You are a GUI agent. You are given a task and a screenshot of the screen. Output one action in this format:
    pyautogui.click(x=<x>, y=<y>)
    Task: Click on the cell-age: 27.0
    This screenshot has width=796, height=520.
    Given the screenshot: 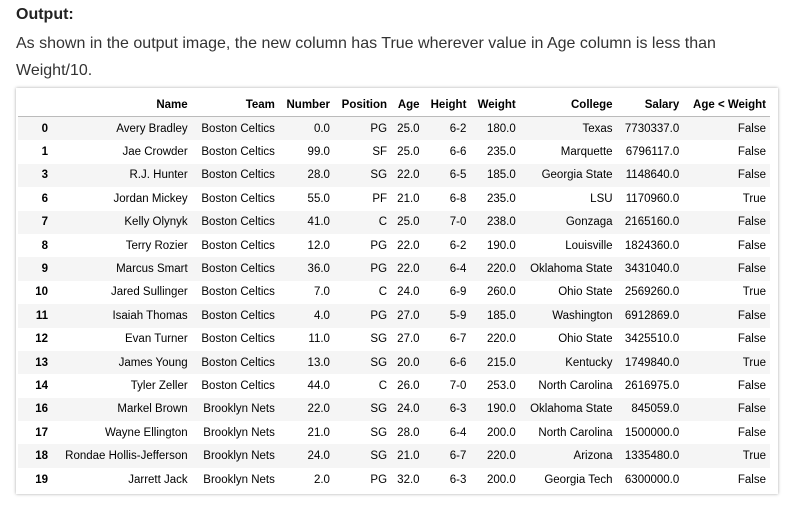 What is the action you would take?
    pyautogui.click(x=408, y=339)
    